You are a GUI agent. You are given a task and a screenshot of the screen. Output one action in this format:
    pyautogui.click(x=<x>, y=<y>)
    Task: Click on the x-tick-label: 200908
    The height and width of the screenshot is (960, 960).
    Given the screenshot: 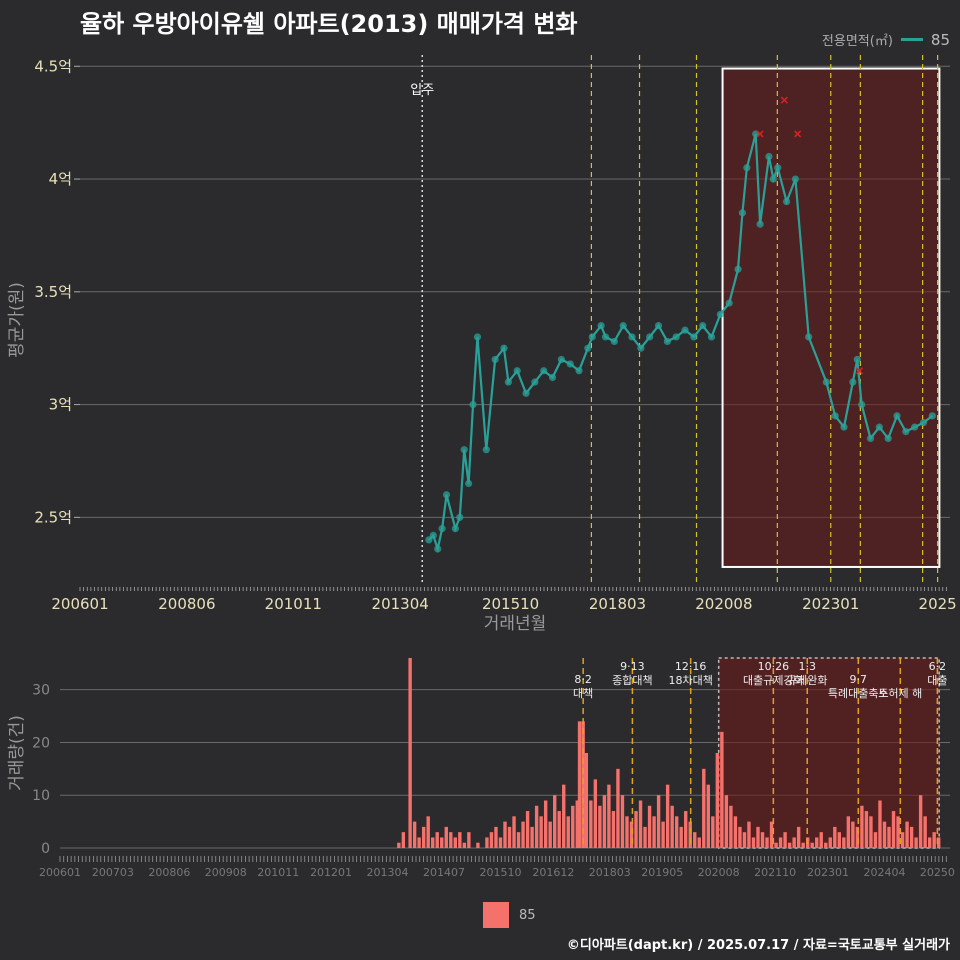 What is the action you would take?
    pyautogui.click(x=226, y=872)
    